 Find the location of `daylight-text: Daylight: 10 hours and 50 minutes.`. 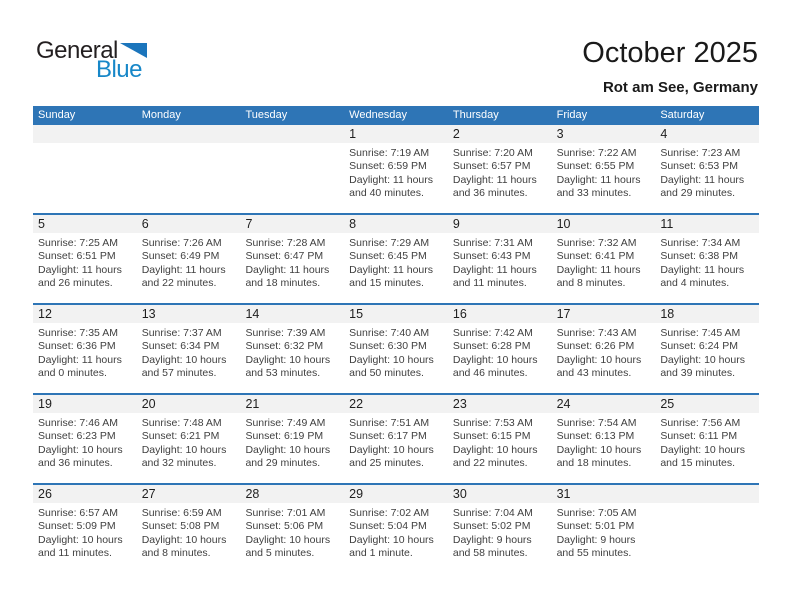

daylight-text: Daylight: 10 hours and 50 minutes. is located at coordinates (391, 366).